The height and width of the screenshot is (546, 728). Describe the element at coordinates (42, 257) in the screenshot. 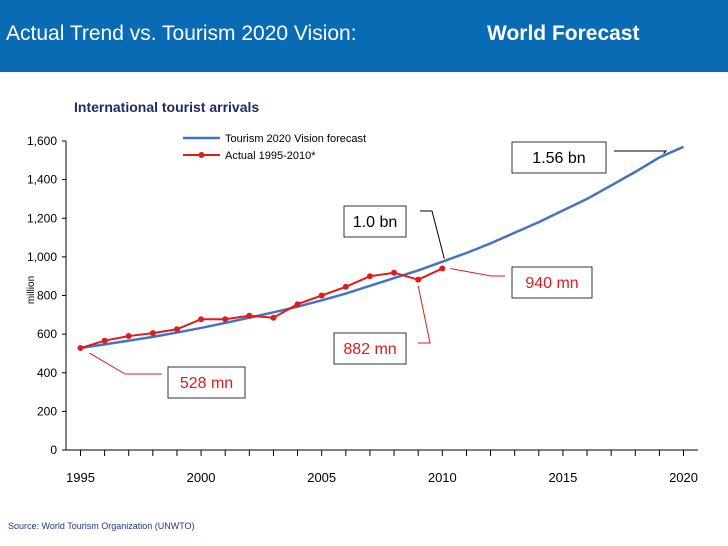

I see `y-tick-label: 1,000` at that location.